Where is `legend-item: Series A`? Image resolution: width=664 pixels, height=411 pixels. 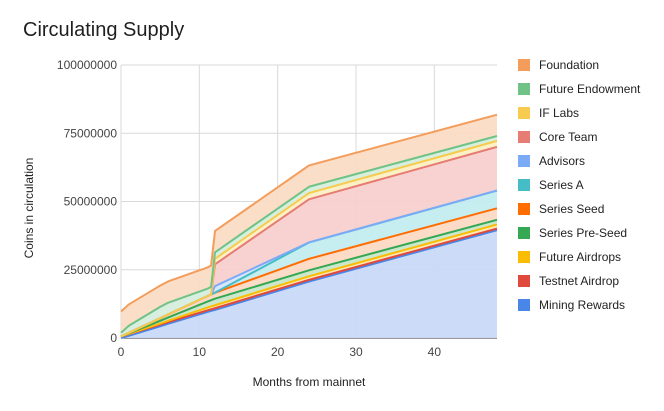
legend-item: Series A is located at coordinates (551, 185).